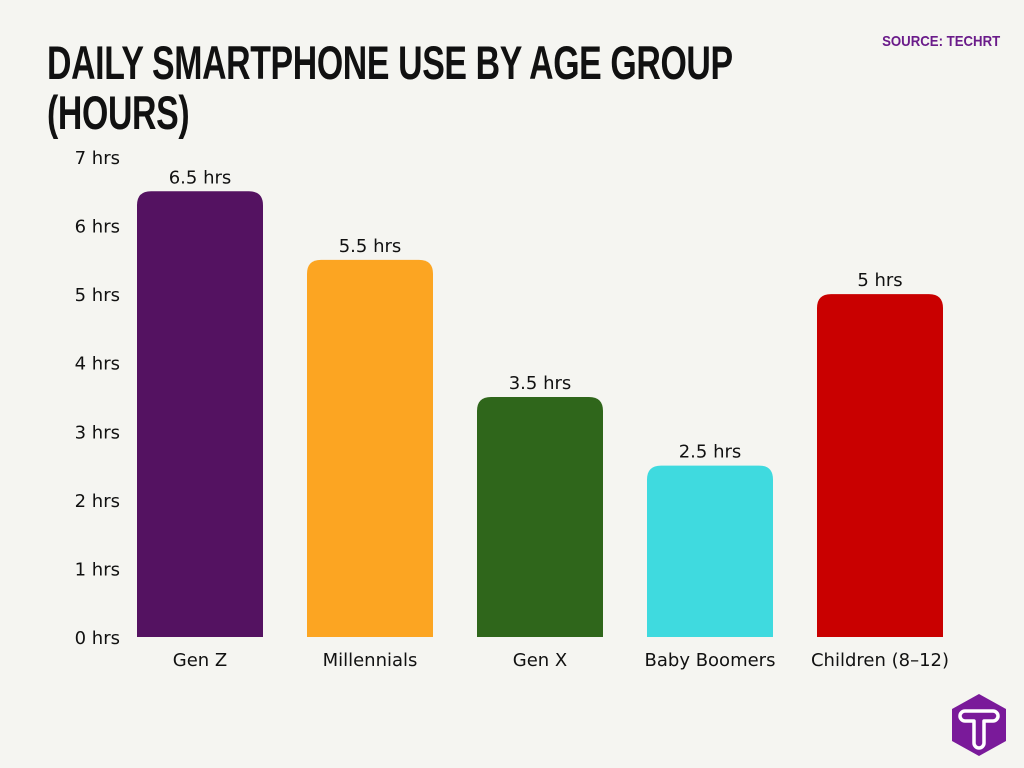 The width and height of the screenshot is (1024, 768). I want to click on x-tick-label: Baby Boomers, so click(710, 660).